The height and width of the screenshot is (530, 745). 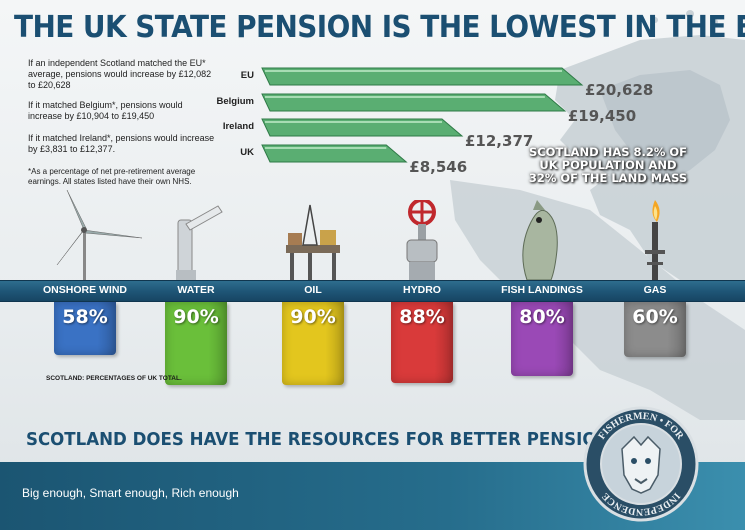 What do you see at coordinates (499, 141) in the screenshot?
I see `pension-value-label: £12,377` at bounding box center [499, 141].